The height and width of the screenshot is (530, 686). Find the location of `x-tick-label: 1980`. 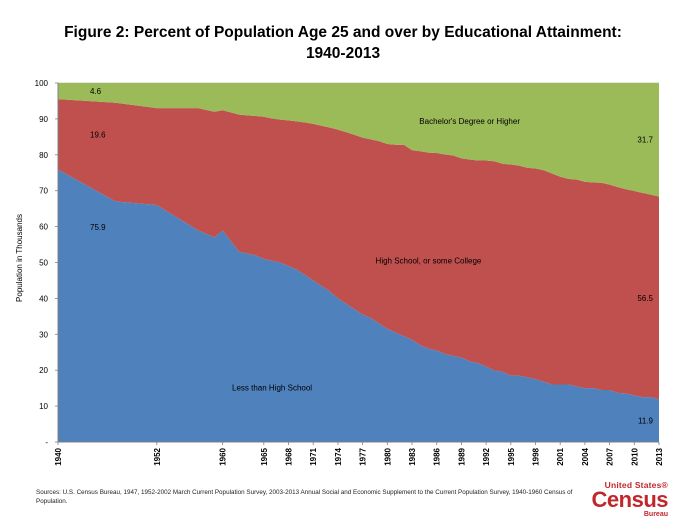

x-tick-label: 1980 is located at coordinates (387, 456).